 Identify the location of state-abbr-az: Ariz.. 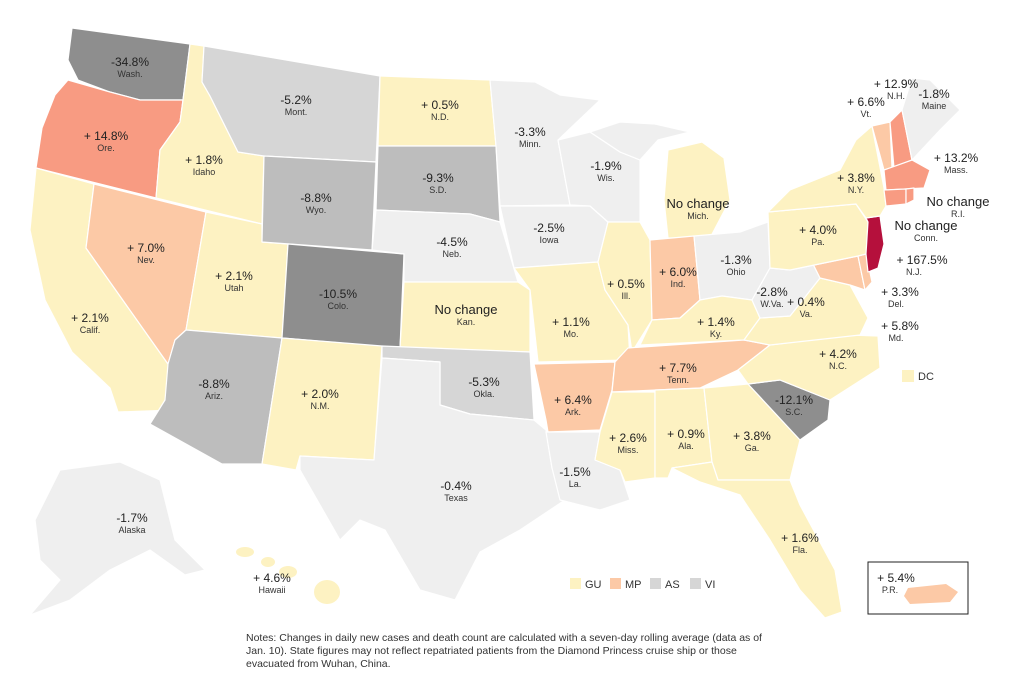
(214, 396).